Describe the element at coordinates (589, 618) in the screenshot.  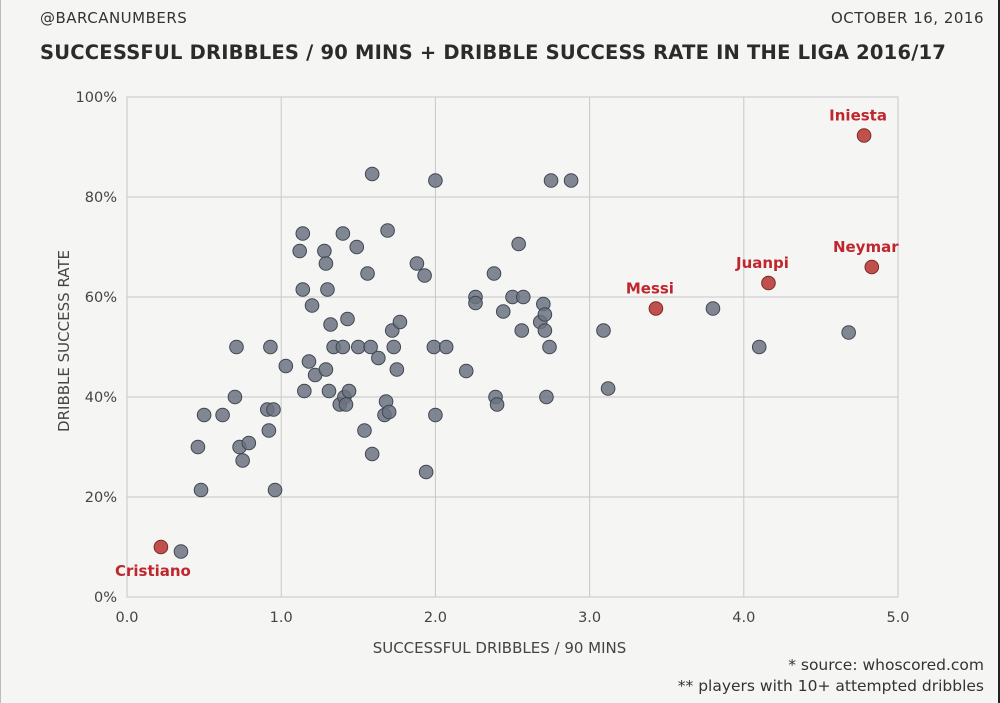
I see `x-tick-label: 3.0` at that location.